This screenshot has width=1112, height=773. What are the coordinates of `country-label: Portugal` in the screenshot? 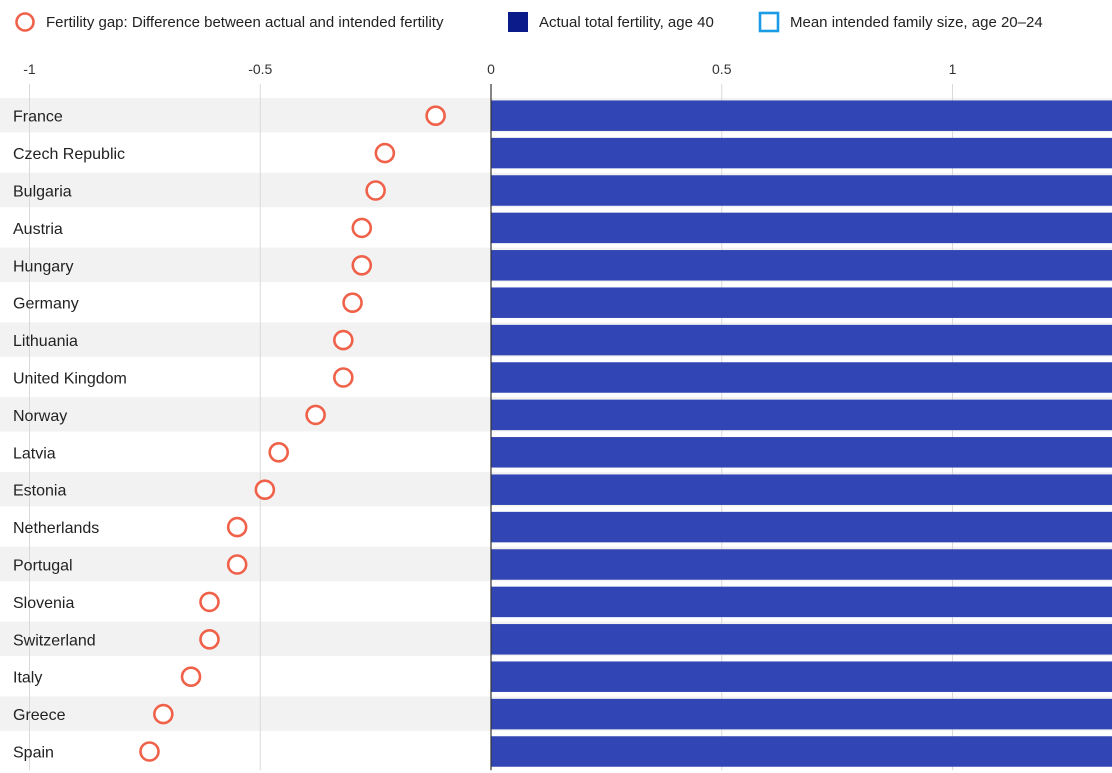 It's located at (43, 566).